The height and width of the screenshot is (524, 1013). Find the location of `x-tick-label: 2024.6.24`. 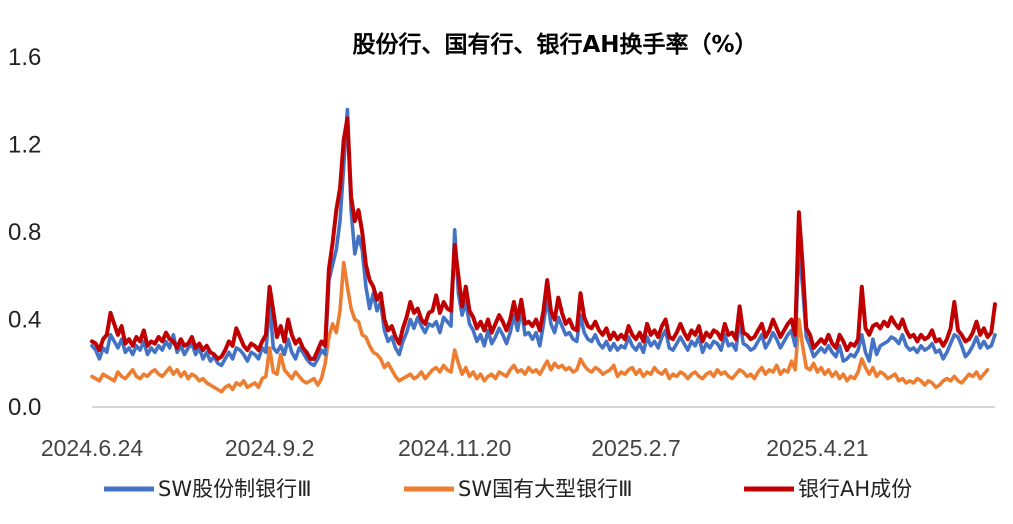

x-tick-label: 2024.6.24 is located at coordinates (92, 448).